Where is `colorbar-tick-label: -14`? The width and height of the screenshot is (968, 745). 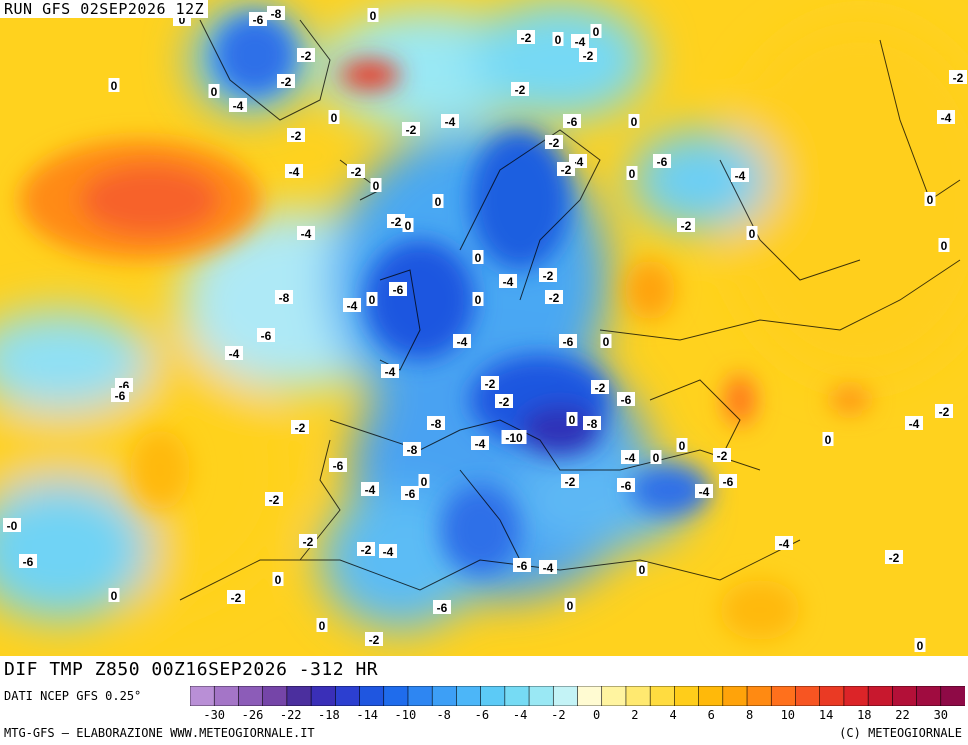 colorbar-tick-label: -14 is located at coordinates (367, 715).